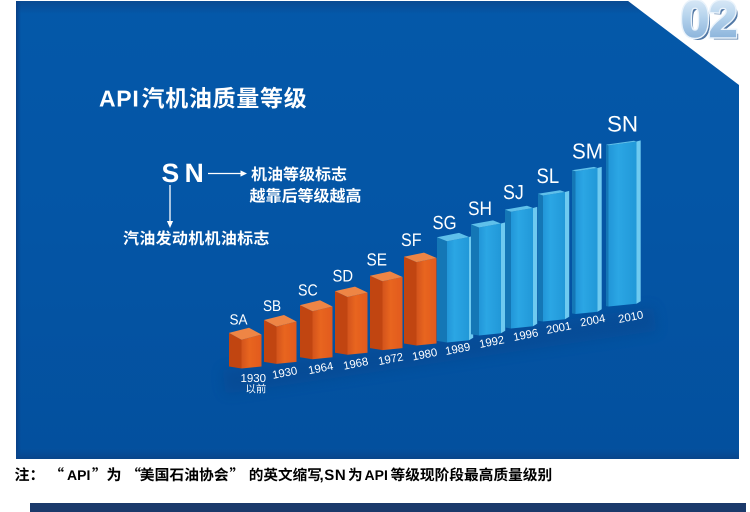  Describe the element at coordinates (525, 335) in the screenshot. I see `svg-text: 1996` at that location.